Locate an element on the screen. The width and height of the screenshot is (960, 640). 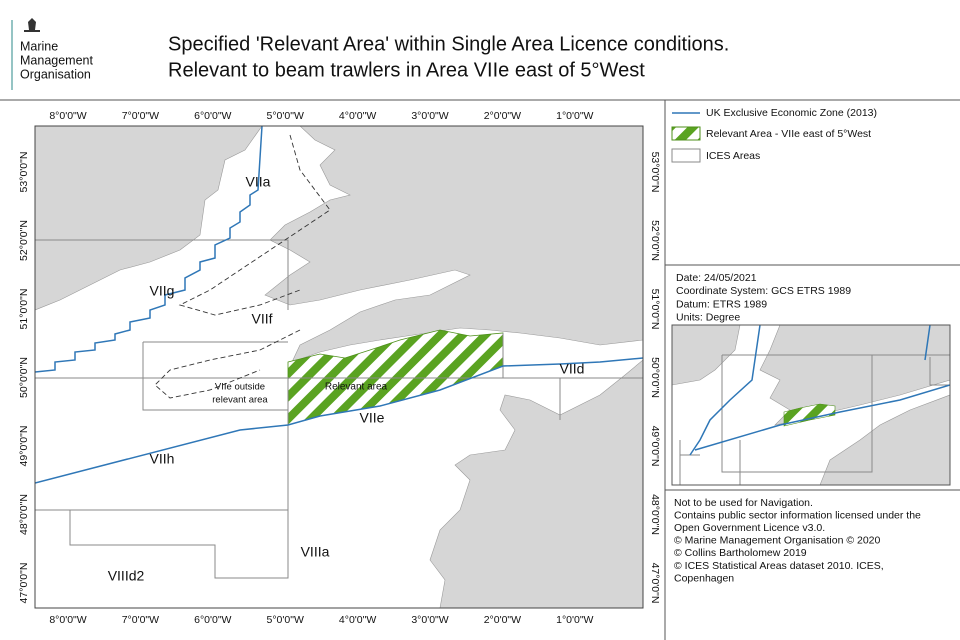
metadata-line: Units: Degree is located at coordinates (708, 318).